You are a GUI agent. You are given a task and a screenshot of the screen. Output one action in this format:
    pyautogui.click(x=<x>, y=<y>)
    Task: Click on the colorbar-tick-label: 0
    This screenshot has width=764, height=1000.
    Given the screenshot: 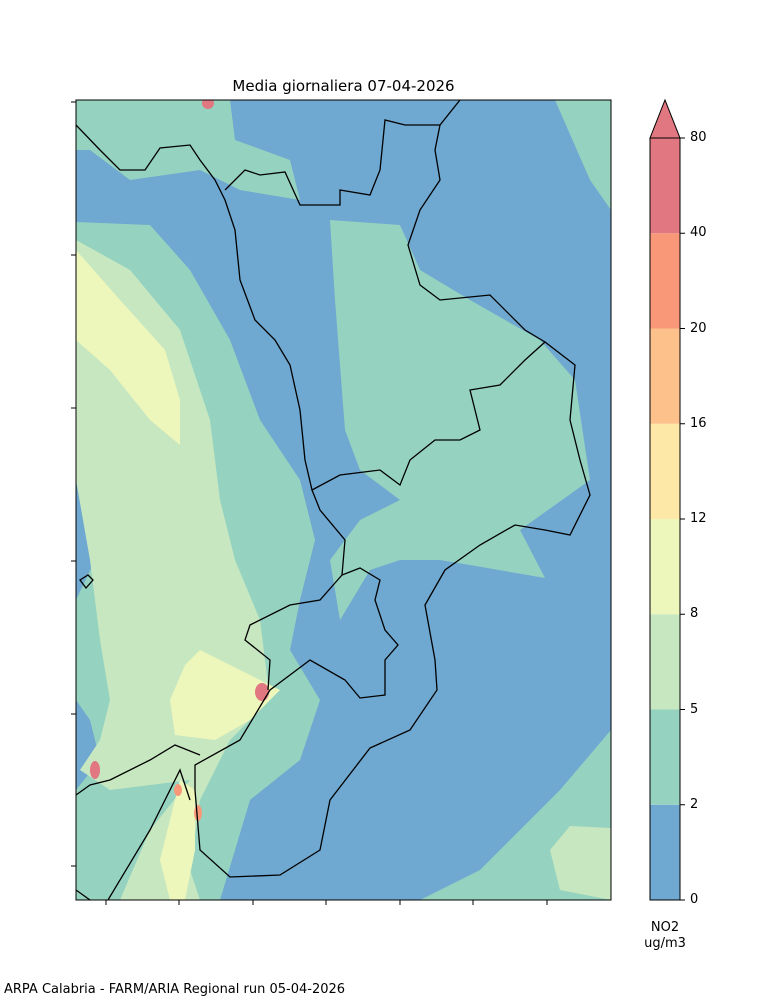 What is the action you would take?
    pyautogui.click(x=694, y=899)
    